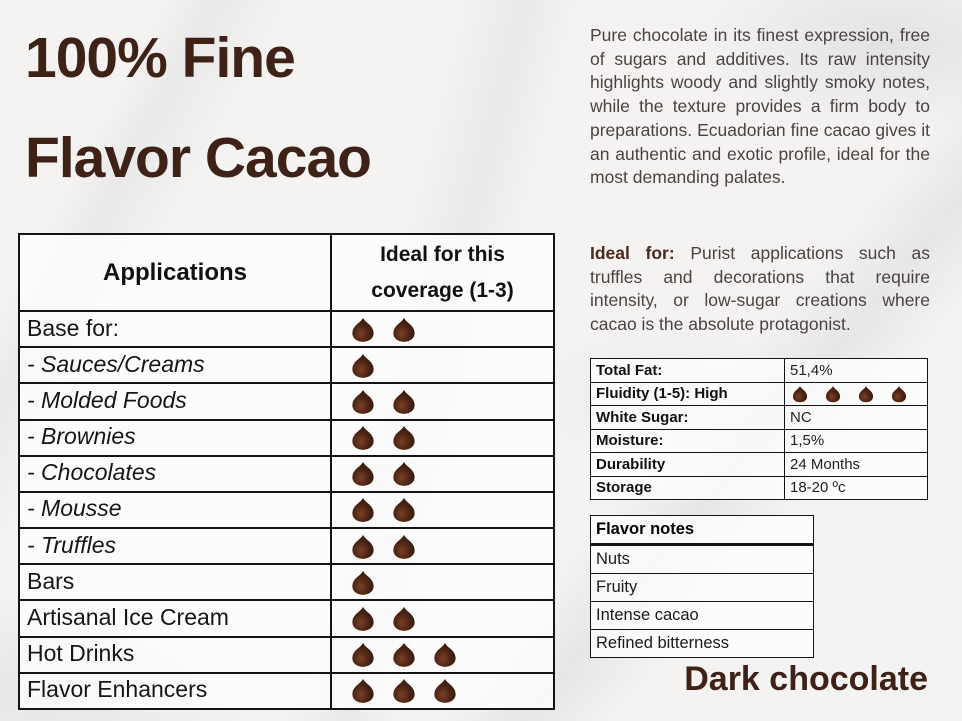  Describe the element at coordinates (175, 473) in the screenshot. I see `application-label: - Chocolates` at that location.